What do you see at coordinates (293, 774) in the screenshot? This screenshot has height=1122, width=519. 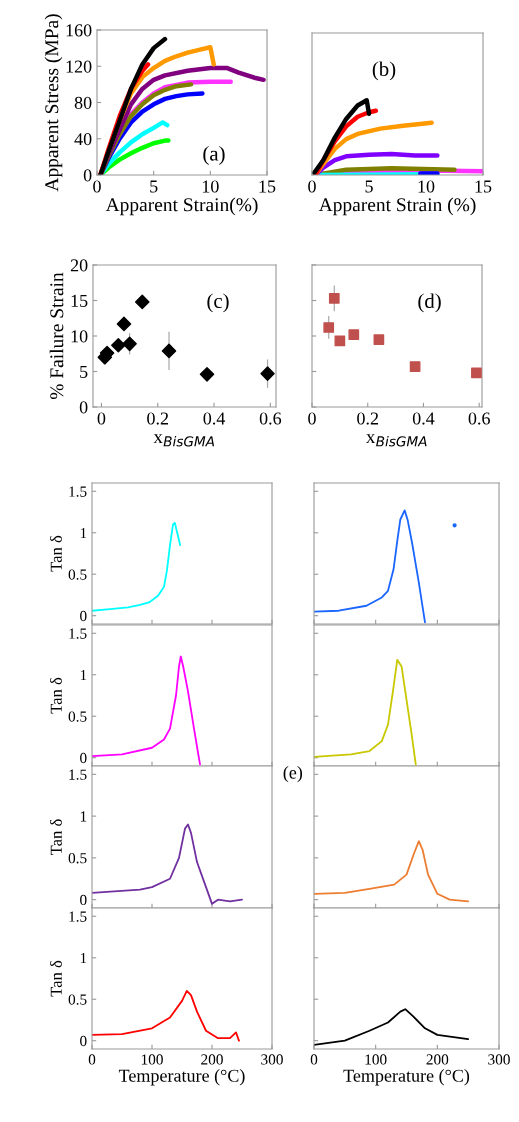 I see `text: (e)` at bounding box center [293, 774].